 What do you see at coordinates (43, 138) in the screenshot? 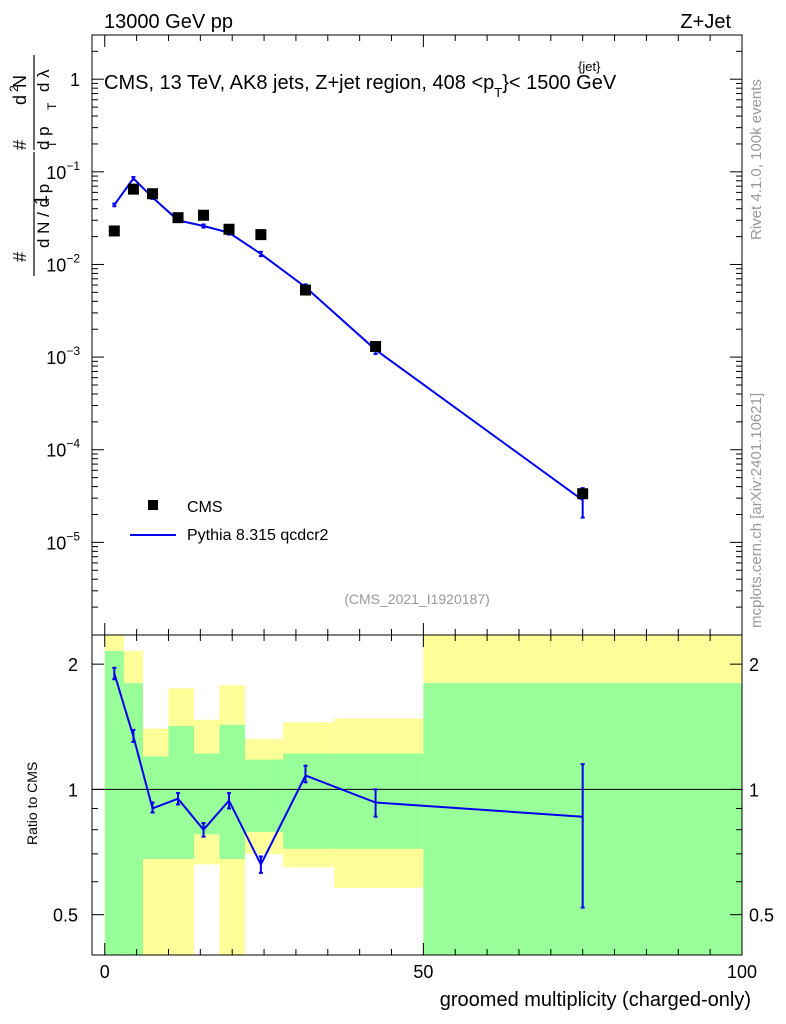
I see `ylabel-den2: d p` at bounding box center [43, 138].